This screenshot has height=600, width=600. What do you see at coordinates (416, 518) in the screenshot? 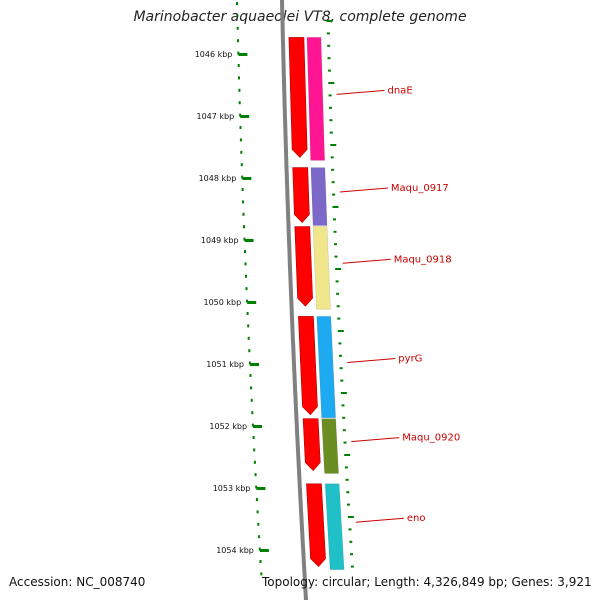
I see `gene-label: eno` at bounding box center [416, 518].